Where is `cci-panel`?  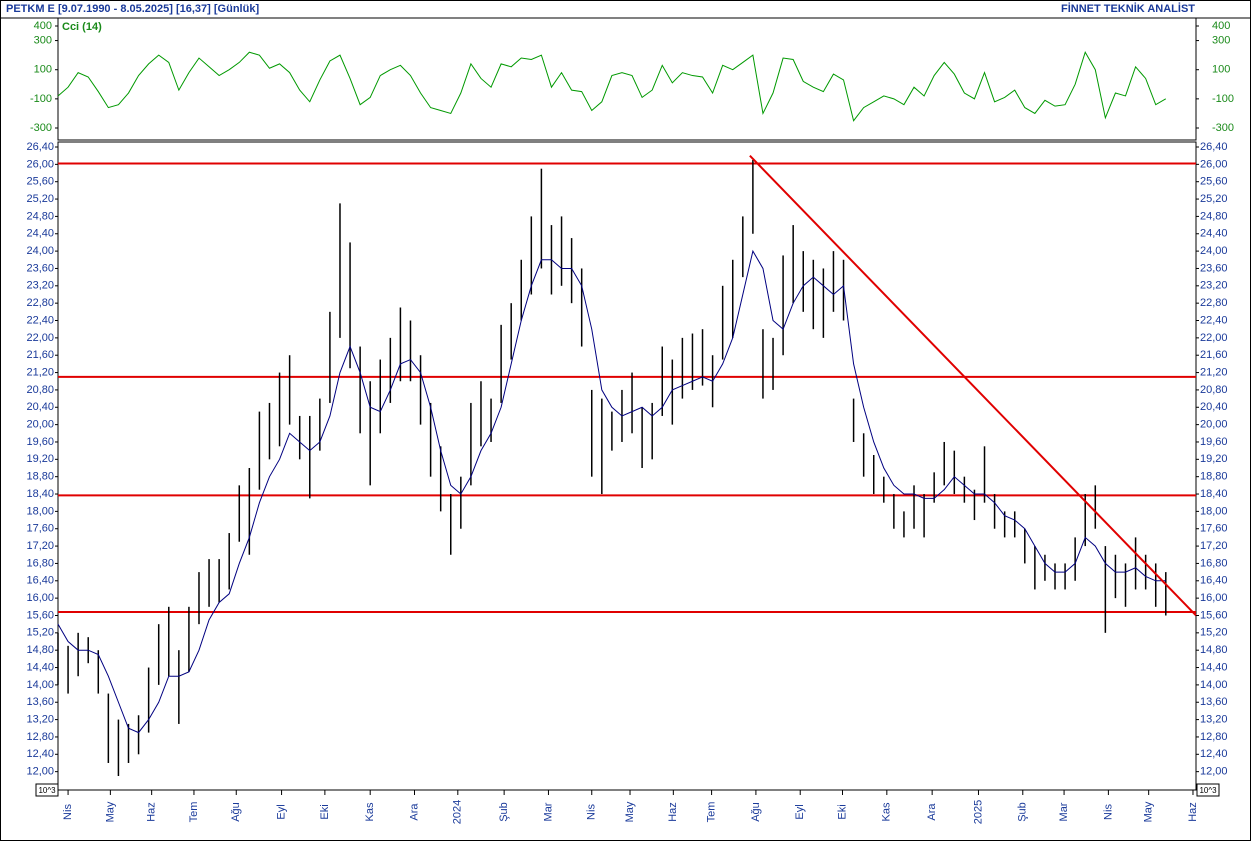 cci-panel is located at coordinates (627, 79).